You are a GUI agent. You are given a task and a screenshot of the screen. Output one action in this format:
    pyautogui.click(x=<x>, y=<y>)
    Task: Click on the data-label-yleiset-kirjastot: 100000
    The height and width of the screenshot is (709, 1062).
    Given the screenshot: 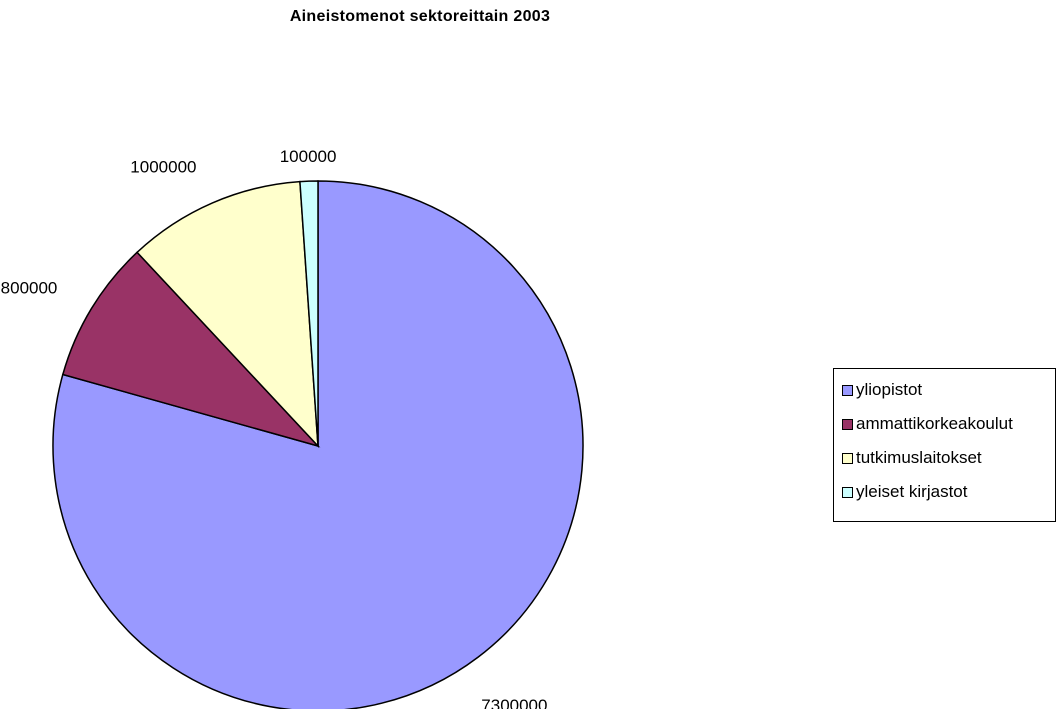 What is the action you would take?
    pyautogui.click(x=308, y=156)
    